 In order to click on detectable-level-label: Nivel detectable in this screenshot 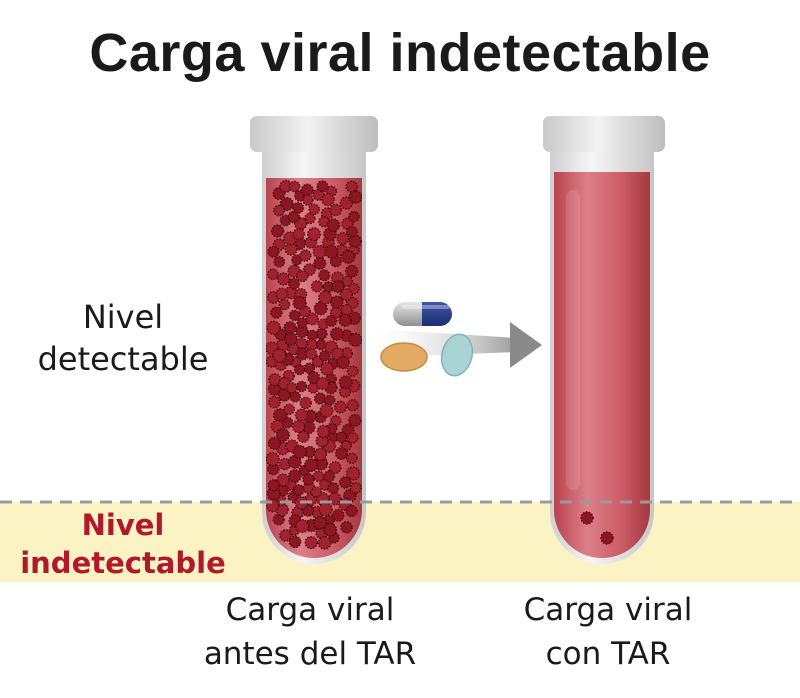, I will do `click(123, 338)`.